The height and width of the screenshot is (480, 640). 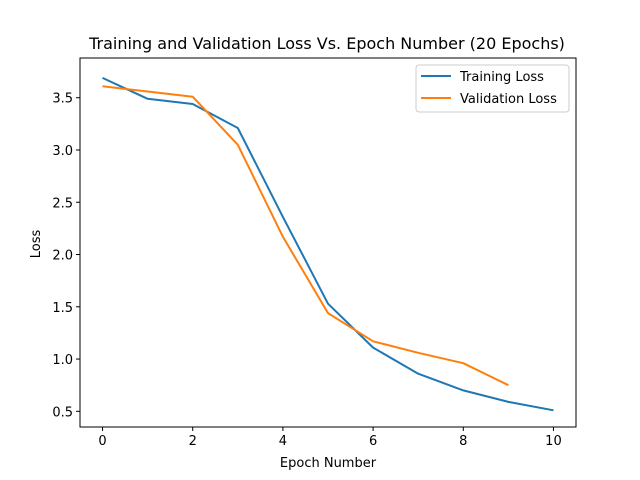 I want to click on legend-label-training-loss: Training Loss, so click(x=501, y=77).